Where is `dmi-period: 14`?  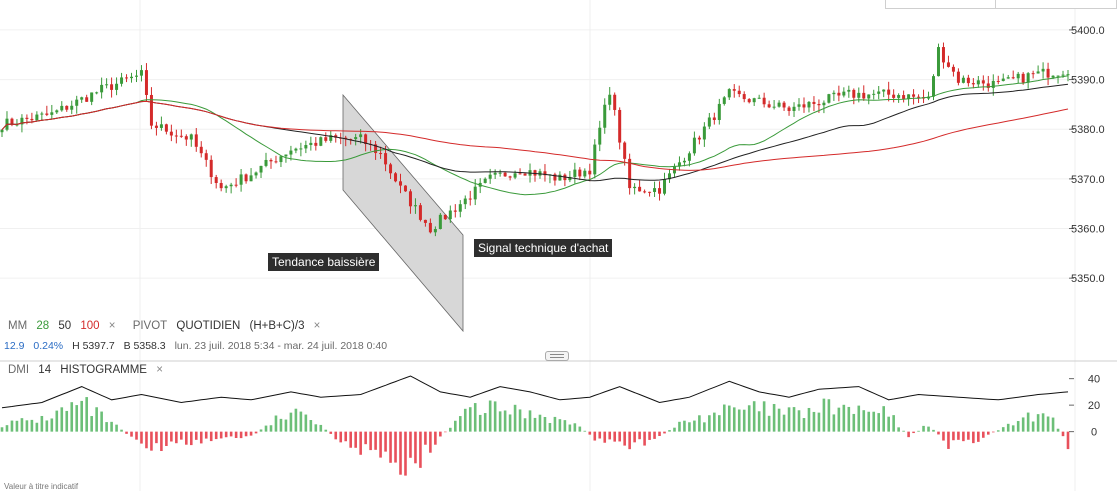 dmi-period: 14 is located at coordinates (45, 370).